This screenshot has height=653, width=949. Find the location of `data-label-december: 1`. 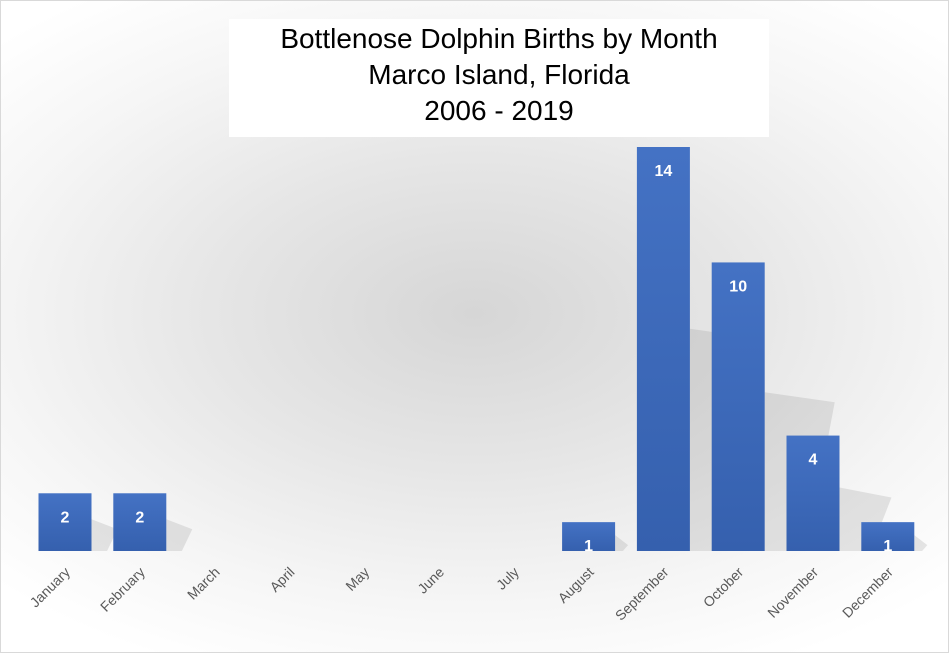

data-label-december: 1 is located at coordinates (887, 546).